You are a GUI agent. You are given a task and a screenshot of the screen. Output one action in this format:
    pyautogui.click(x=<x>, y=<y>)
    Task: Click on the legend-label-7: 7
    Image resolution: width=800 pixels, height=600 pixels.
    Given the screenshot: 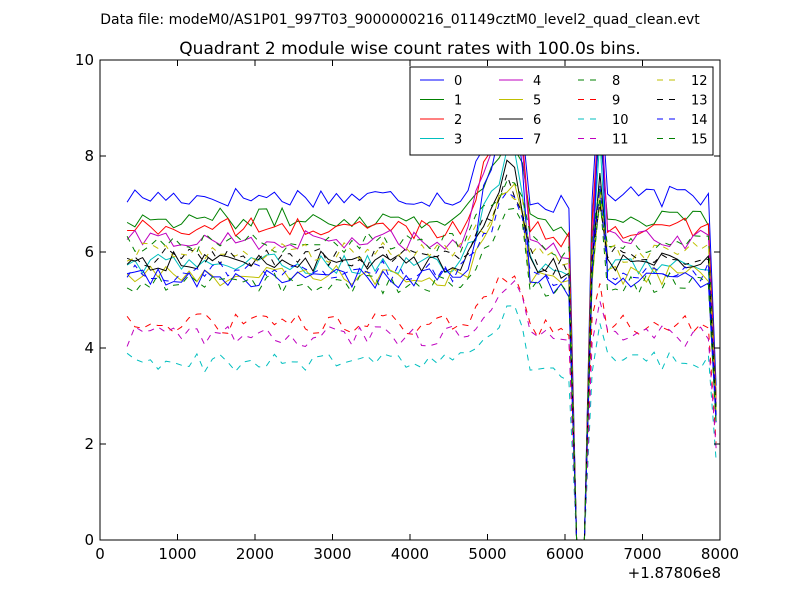 What is the action you would take?
    pyautogui.click(x=537, y=140)
    